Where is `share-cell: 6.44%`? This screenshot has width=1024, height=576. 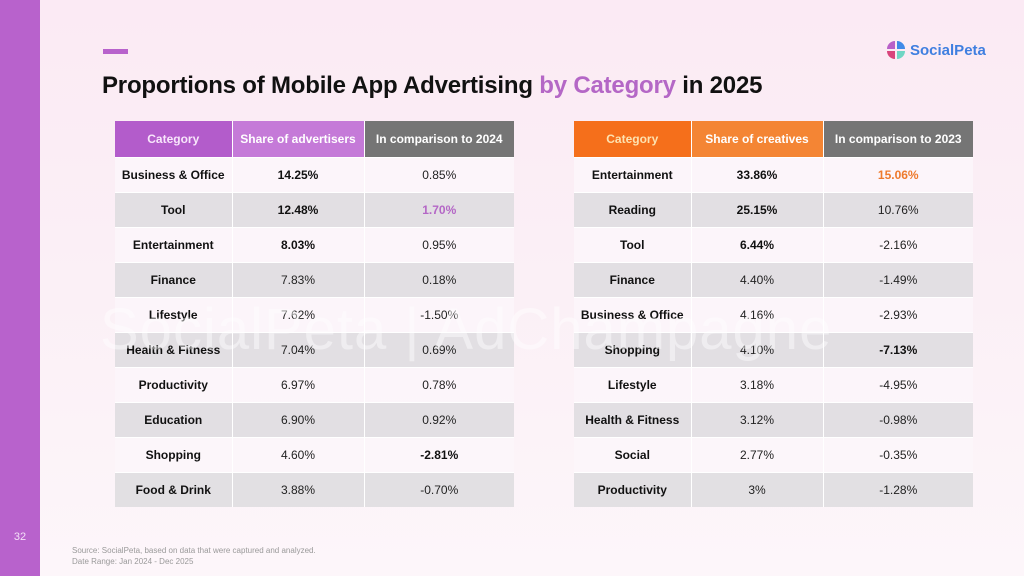
share-cell: 6.44% is located at coordinates (757, 244).